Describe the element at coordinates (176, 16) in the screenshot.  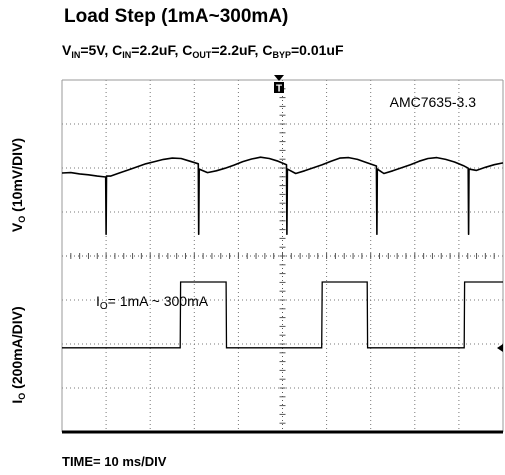
I see `chart-title: Load Step (1mA~300mA)` at that location.